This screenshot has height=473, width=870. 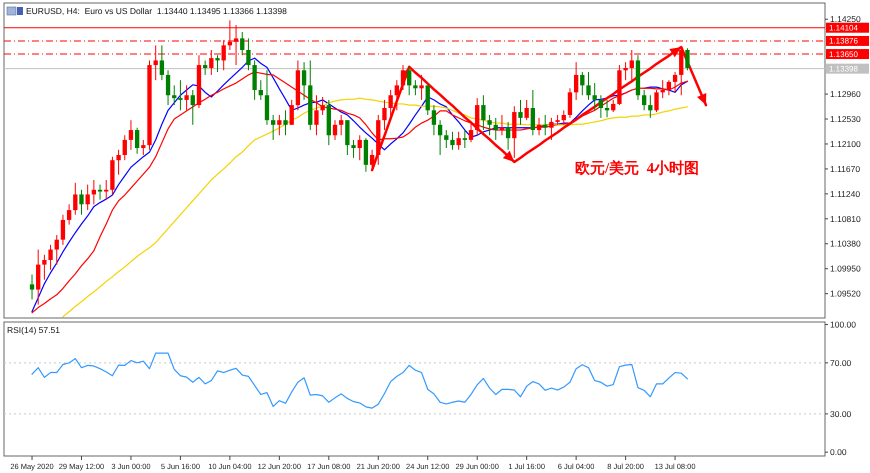 I want to click on y-tick-label: 1.10810, so click(x=845, y=219).